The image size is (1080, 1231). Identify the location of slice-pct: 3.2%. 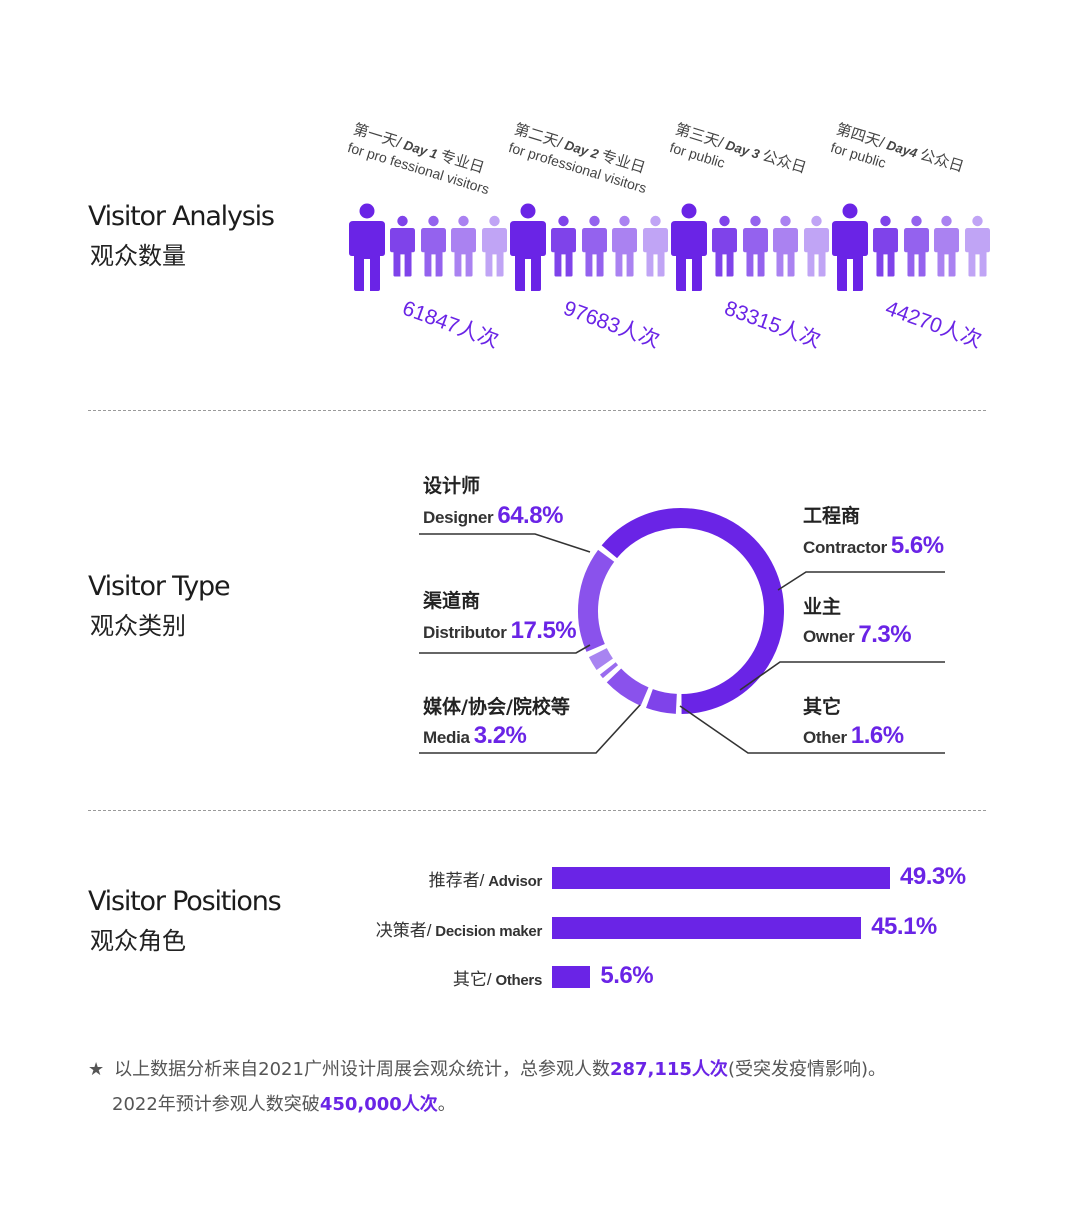
(500, 735).